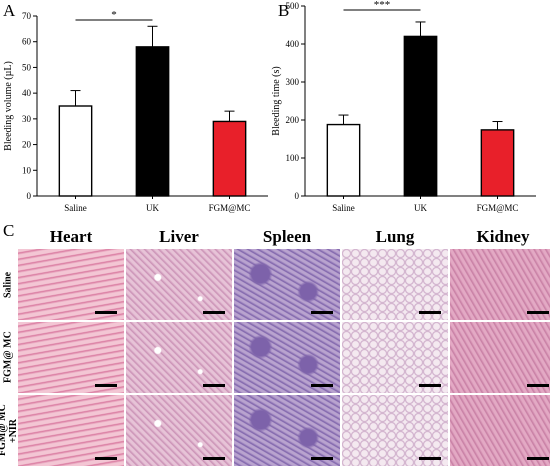 This screenshot has height=467, width=550. Describe the element at coordinates (75, 151) in the screenshot. I see `chart-a-bar-saline` at that location.